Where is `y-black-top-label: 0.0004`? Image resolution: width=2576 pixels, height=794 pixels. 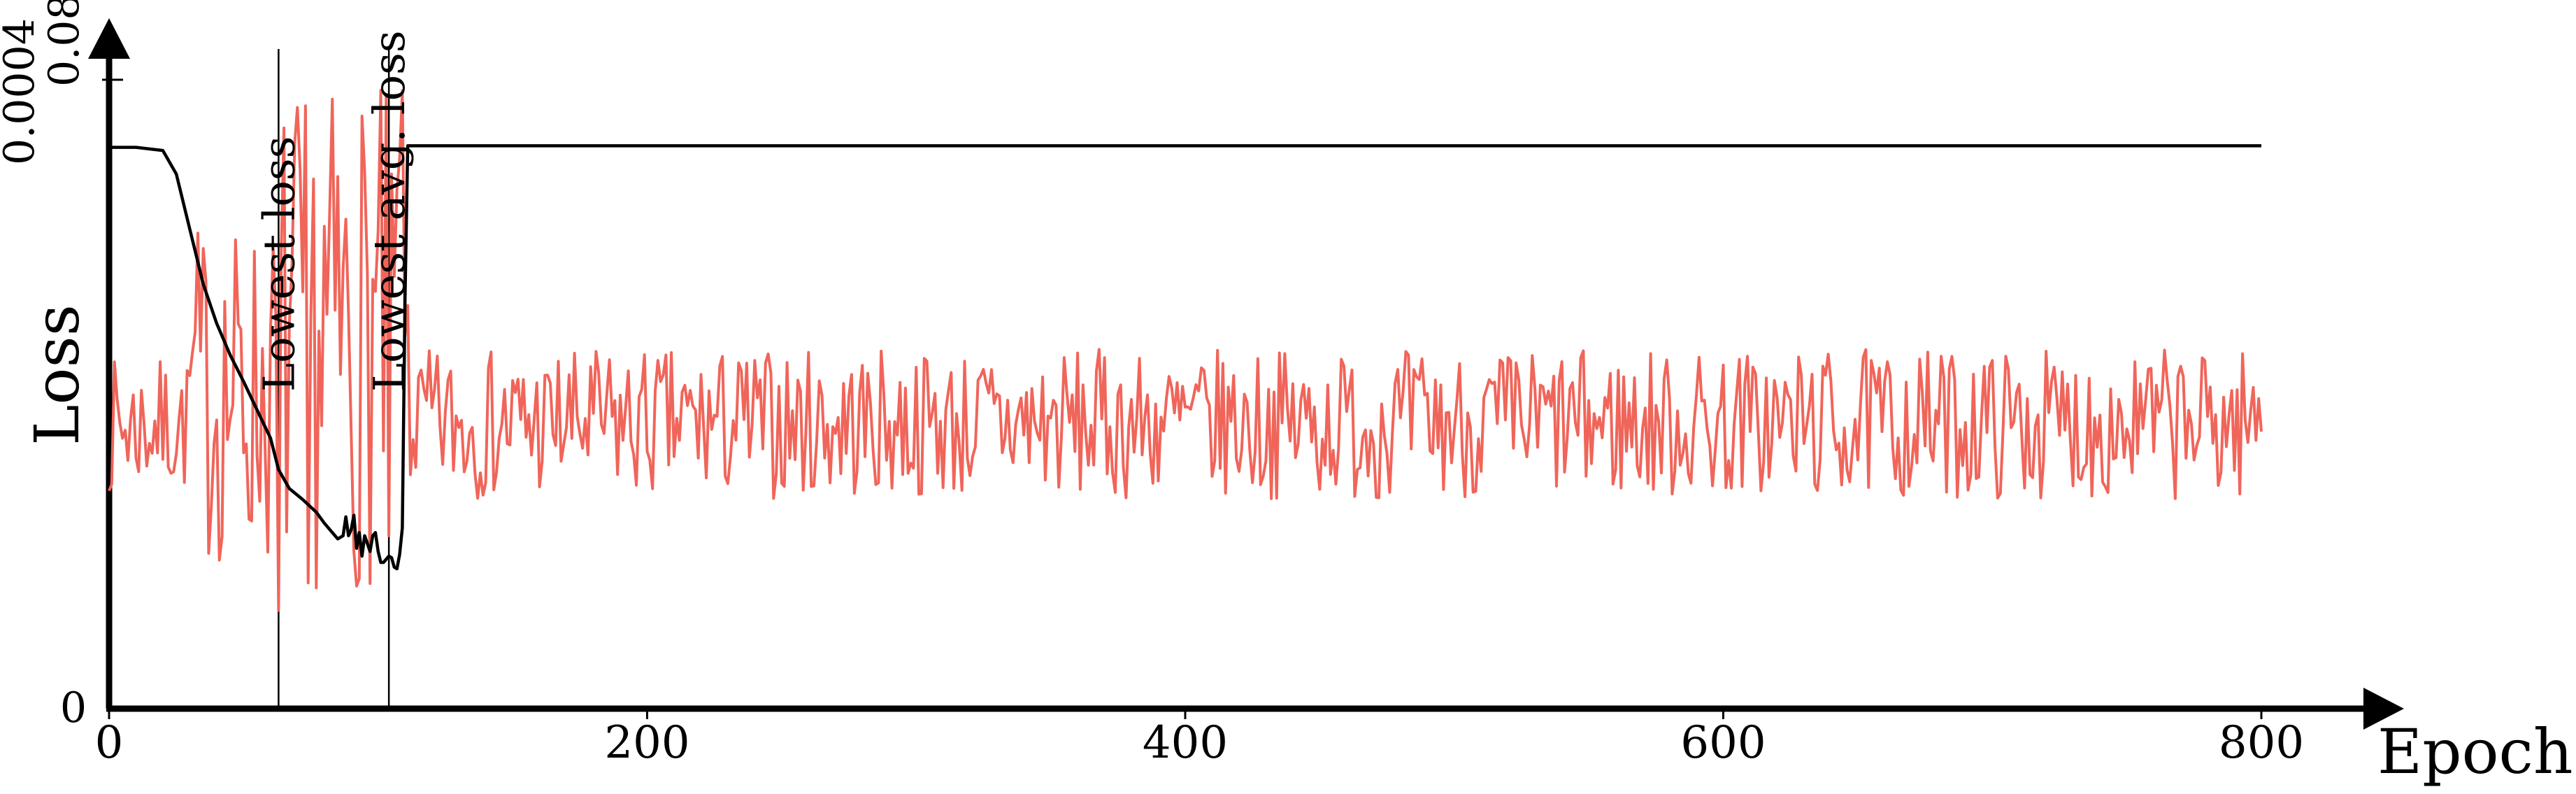
y-black-top-label: 0.0004 is located at coordinates (22, 91).